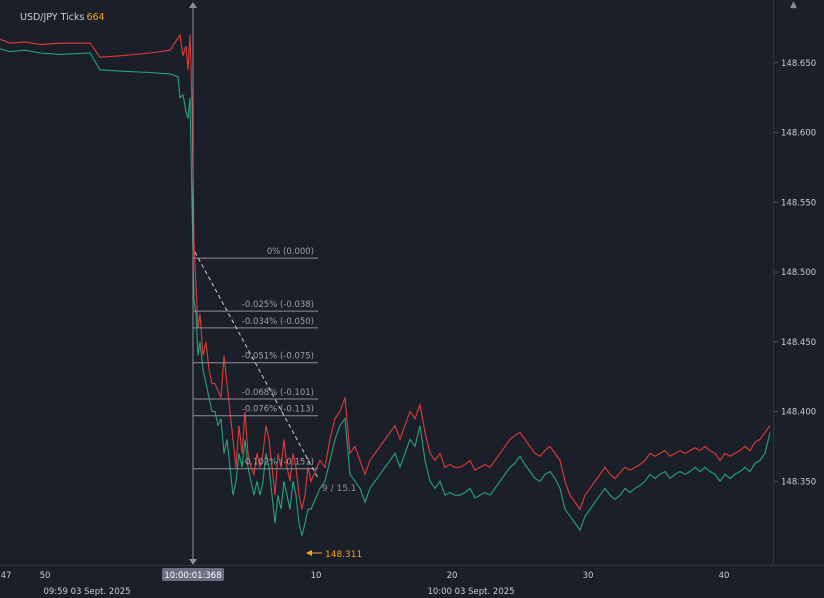  I want to click on fib-level-label: -0.034% (-0.050), so click(278, 322).